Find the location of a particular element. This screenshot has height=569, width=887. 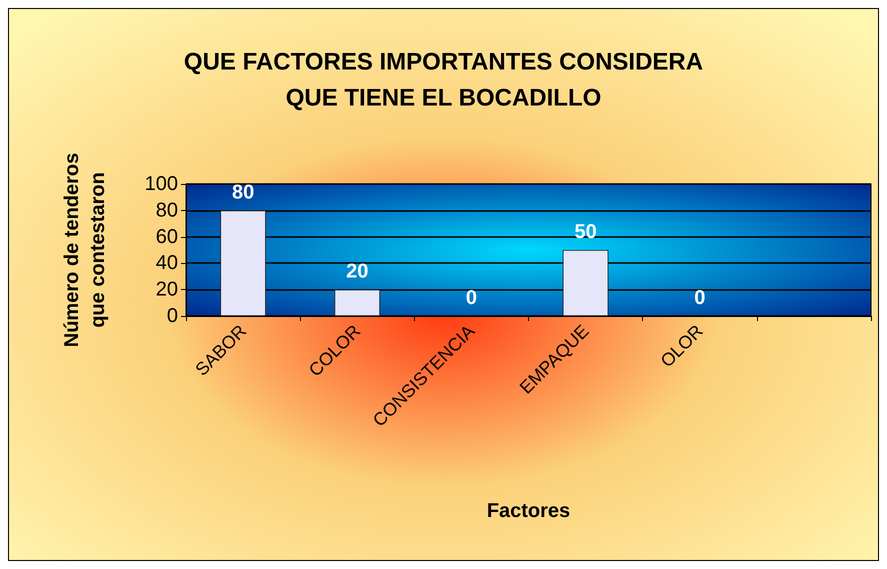

y-tick-label: 80 is located at coordinates (167, 210).